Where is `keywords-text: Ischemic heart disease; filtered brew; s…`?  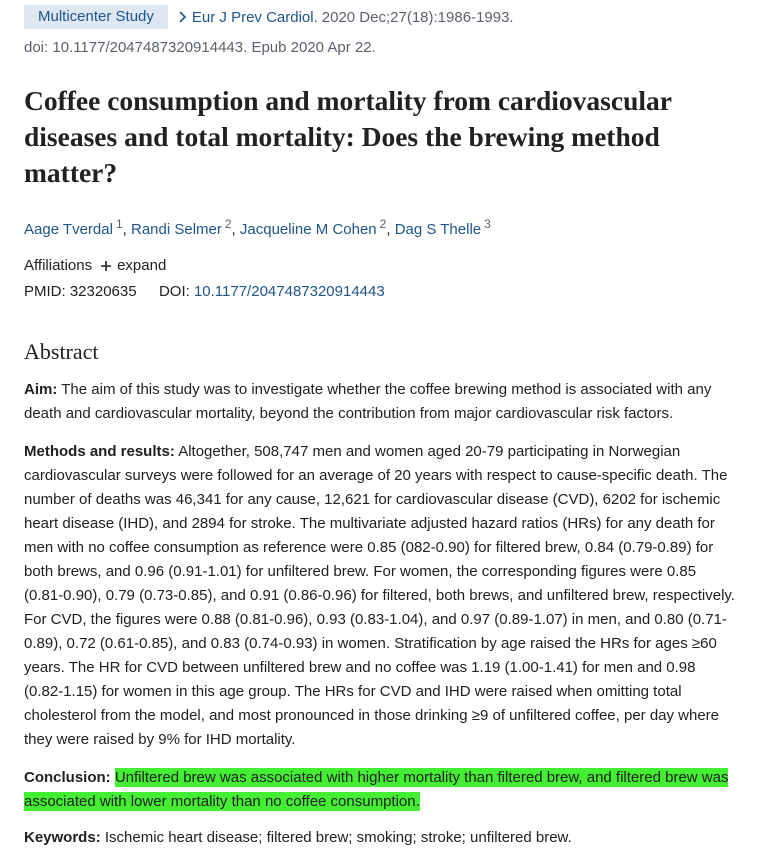
keywords-text: Ischemic heart disease; filtered brew; s… is located at coordinates (338, 837).